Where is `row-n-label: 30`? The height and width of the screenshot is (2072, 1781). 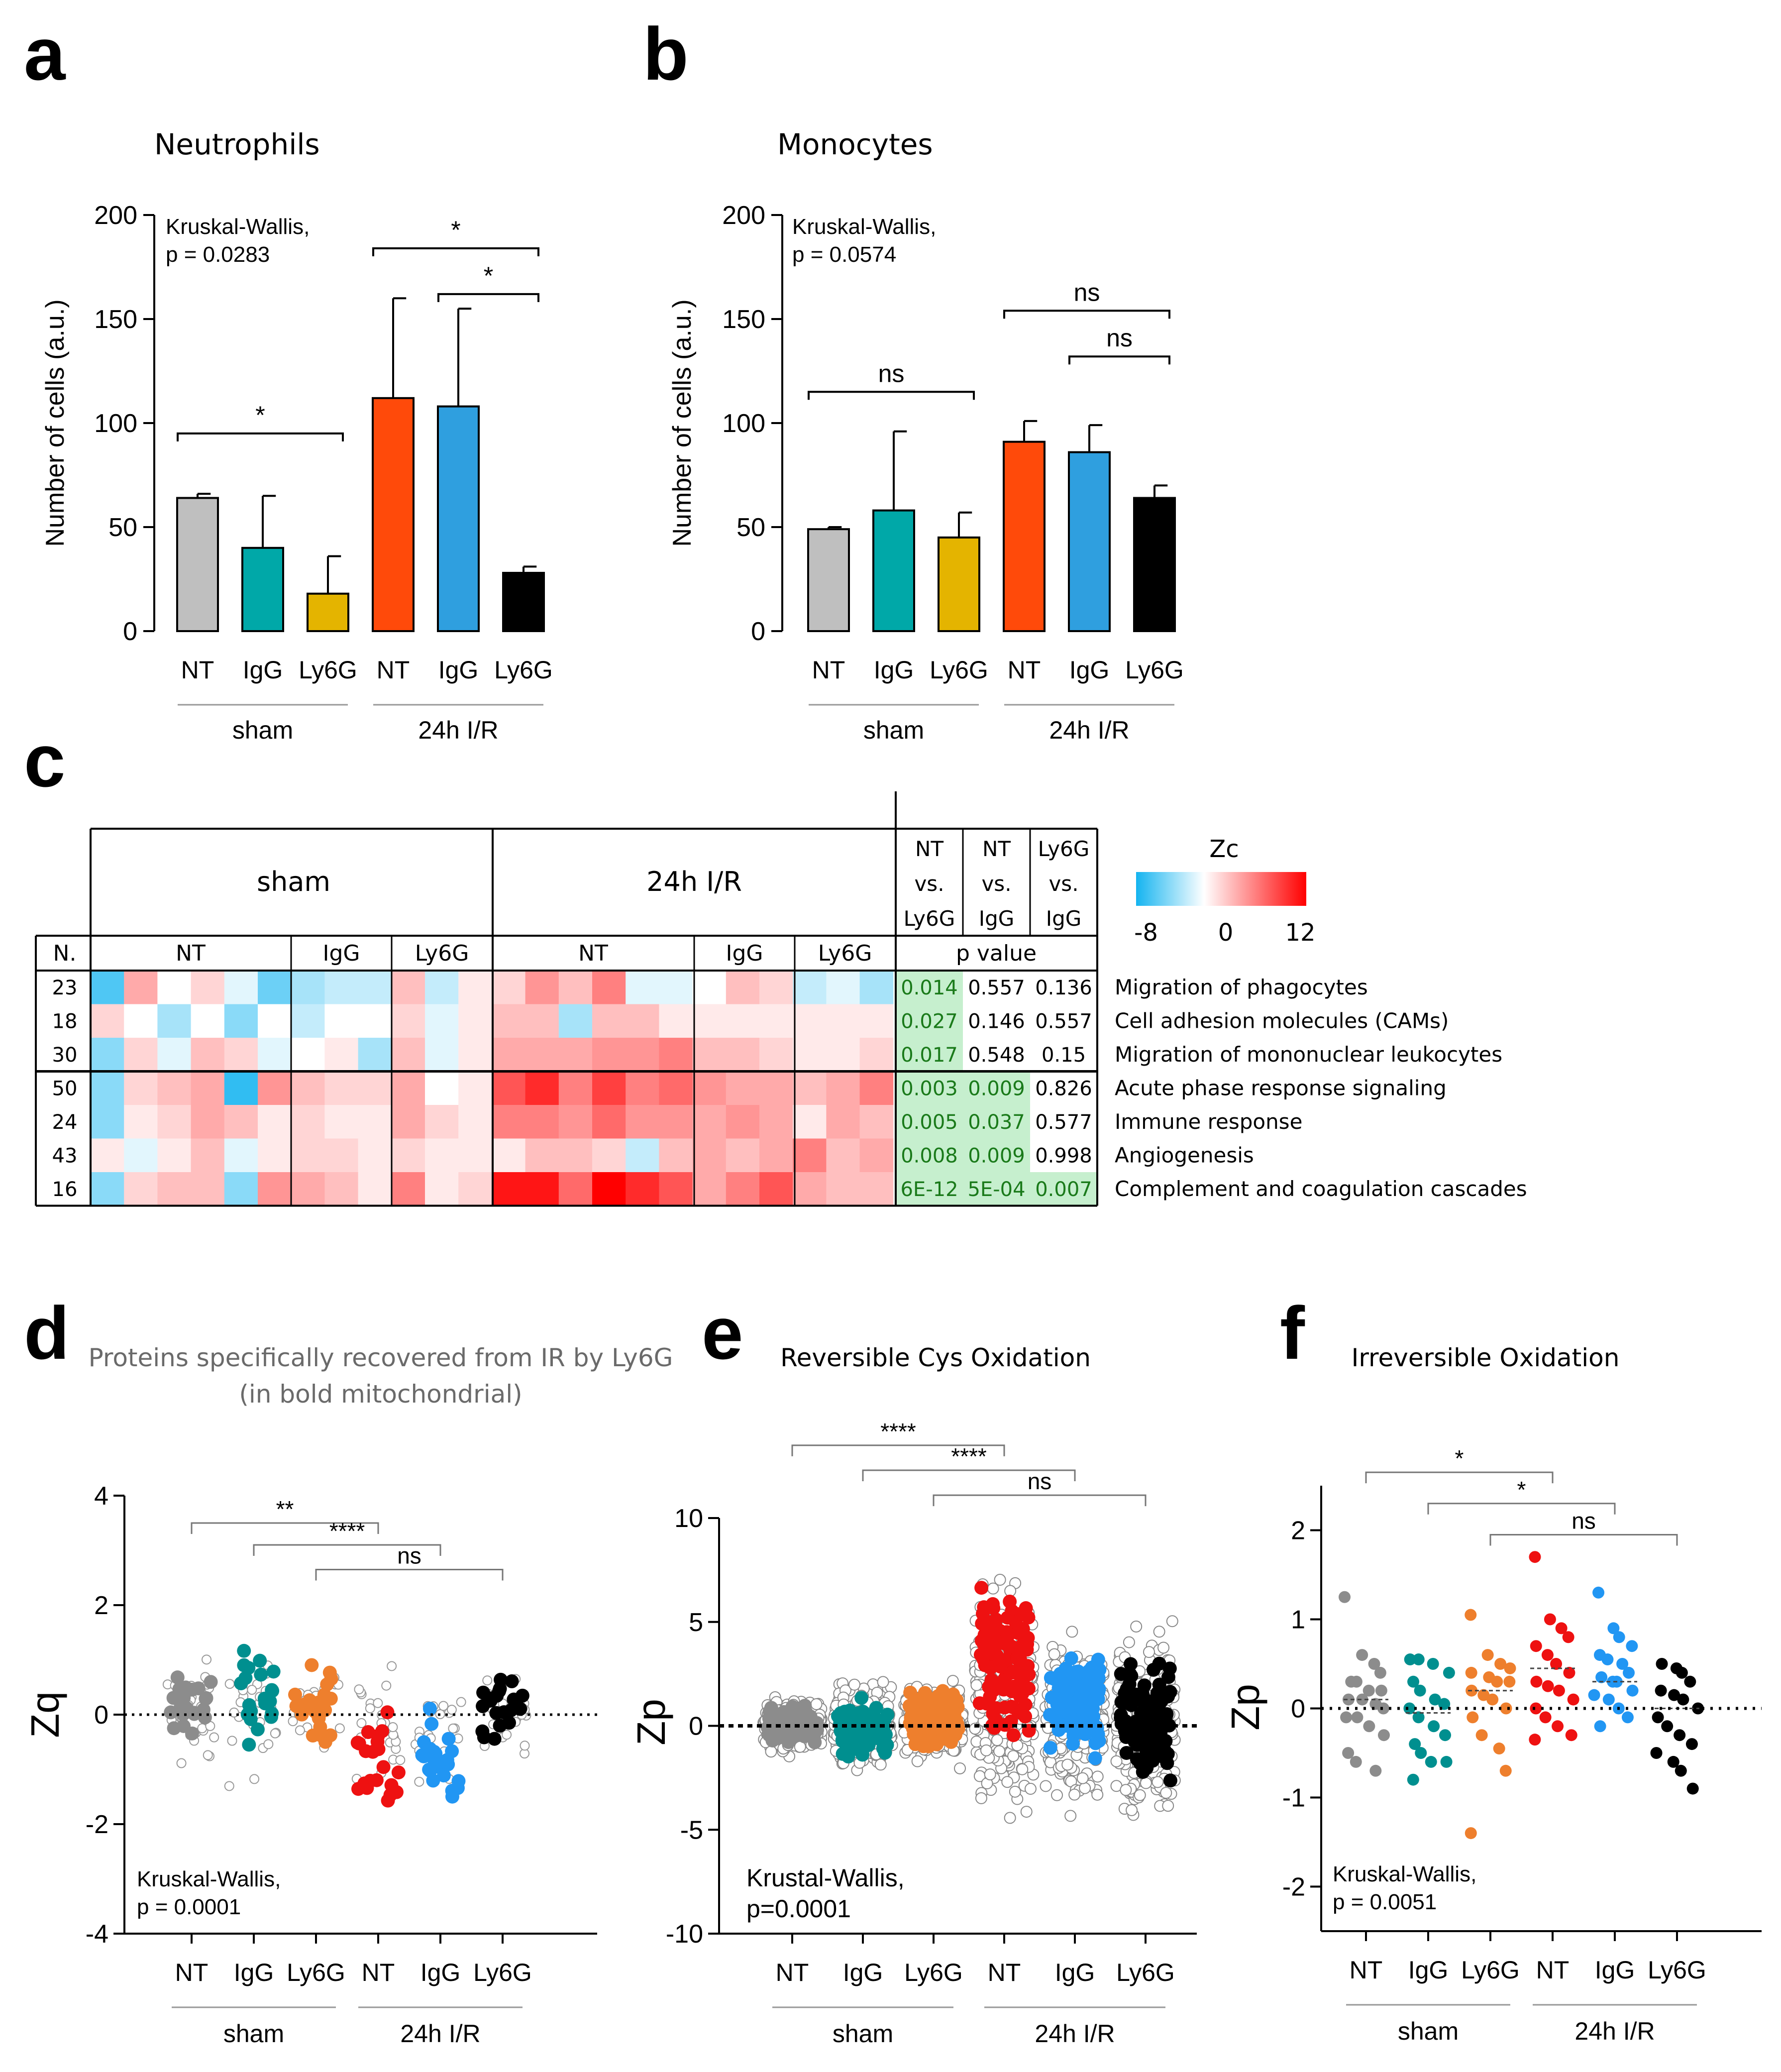 row-n-label: 30 is located at coordinates (65, 1055).